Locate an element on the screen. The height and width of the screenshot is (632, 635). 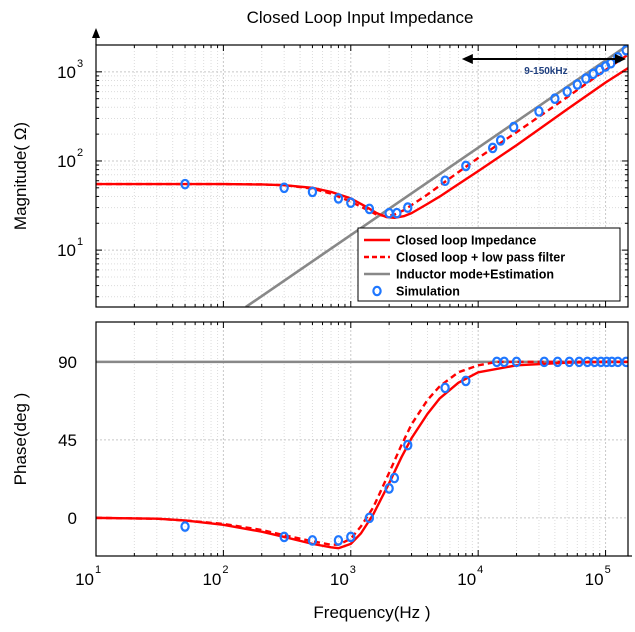
y-tick-exponent: 3 is located at coordinates (80, 64).